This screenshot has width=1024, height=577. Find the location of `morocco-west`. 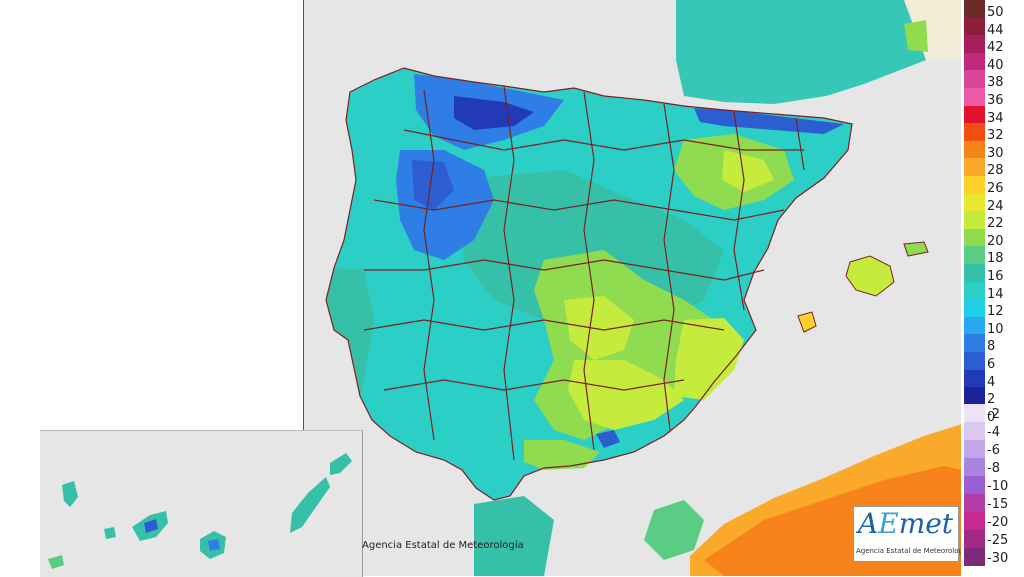

morocco-west is located at coordinates (514, 536).